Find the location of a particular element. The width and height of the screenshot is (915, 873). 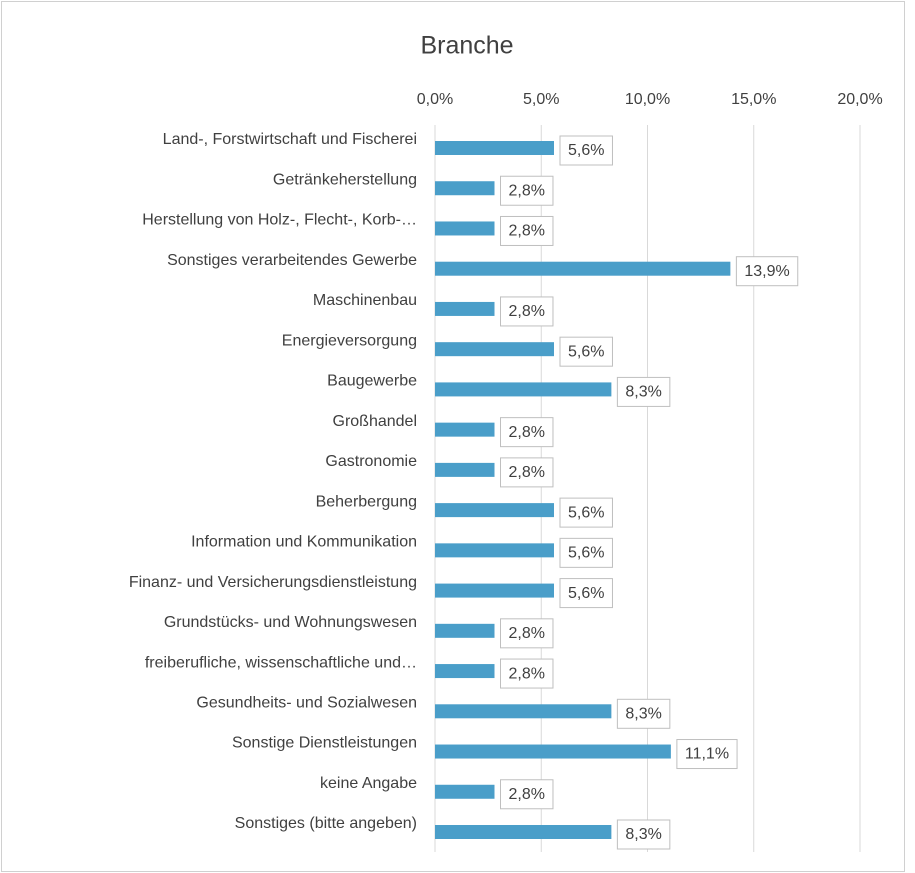

data-label: 13,9% is located at coordinates (766, 271).